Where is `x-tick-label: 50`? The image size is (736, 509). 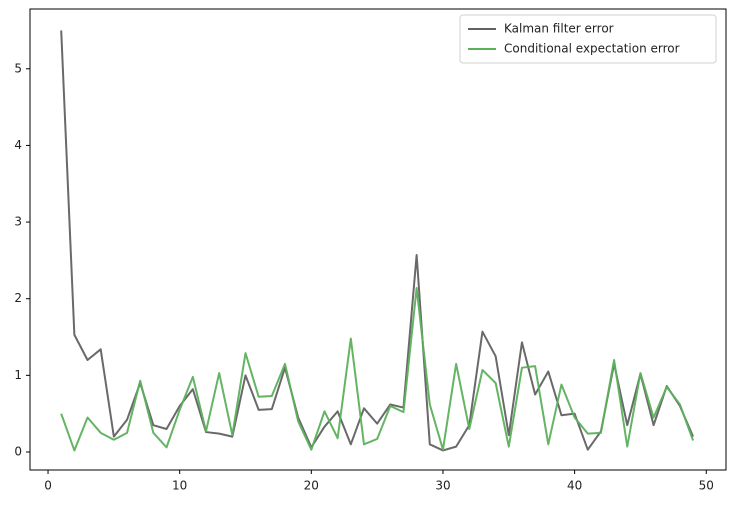 x-tick-label: 50 is located at coordinates (706, 486).